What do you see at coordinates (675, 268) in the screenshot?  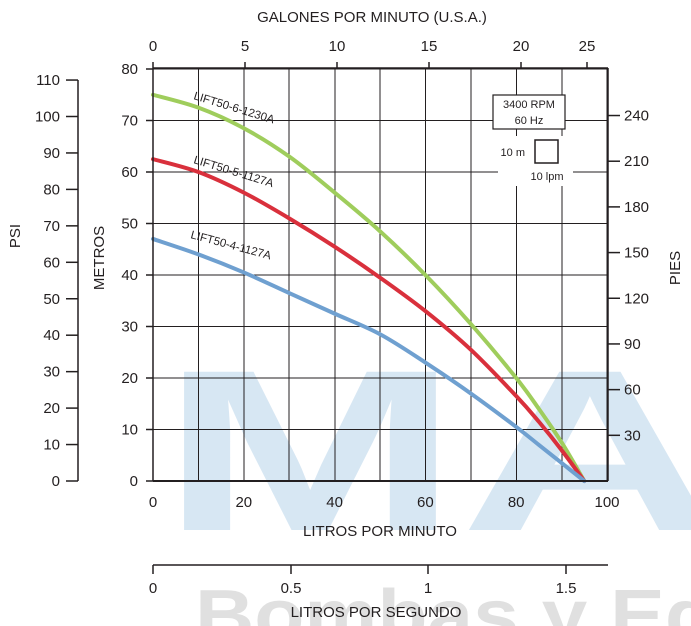 I see `right-axis-title: PIES` at bounding box center [675, 268].